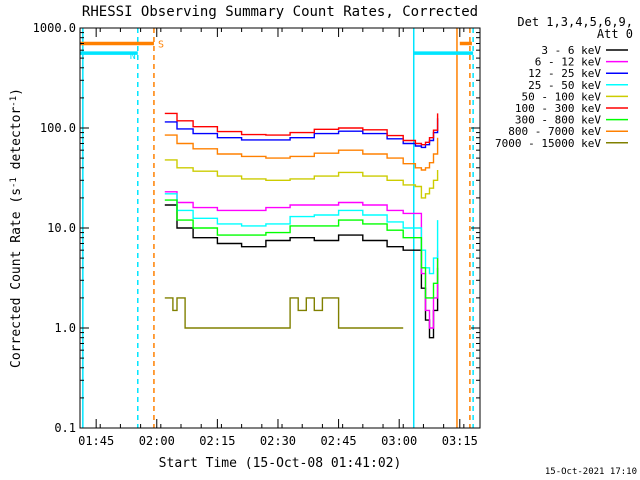  What do you see at coordinates (161, 44) in the screenshot?
I see `flag-label-s: S` at bounding box center [161, 44].